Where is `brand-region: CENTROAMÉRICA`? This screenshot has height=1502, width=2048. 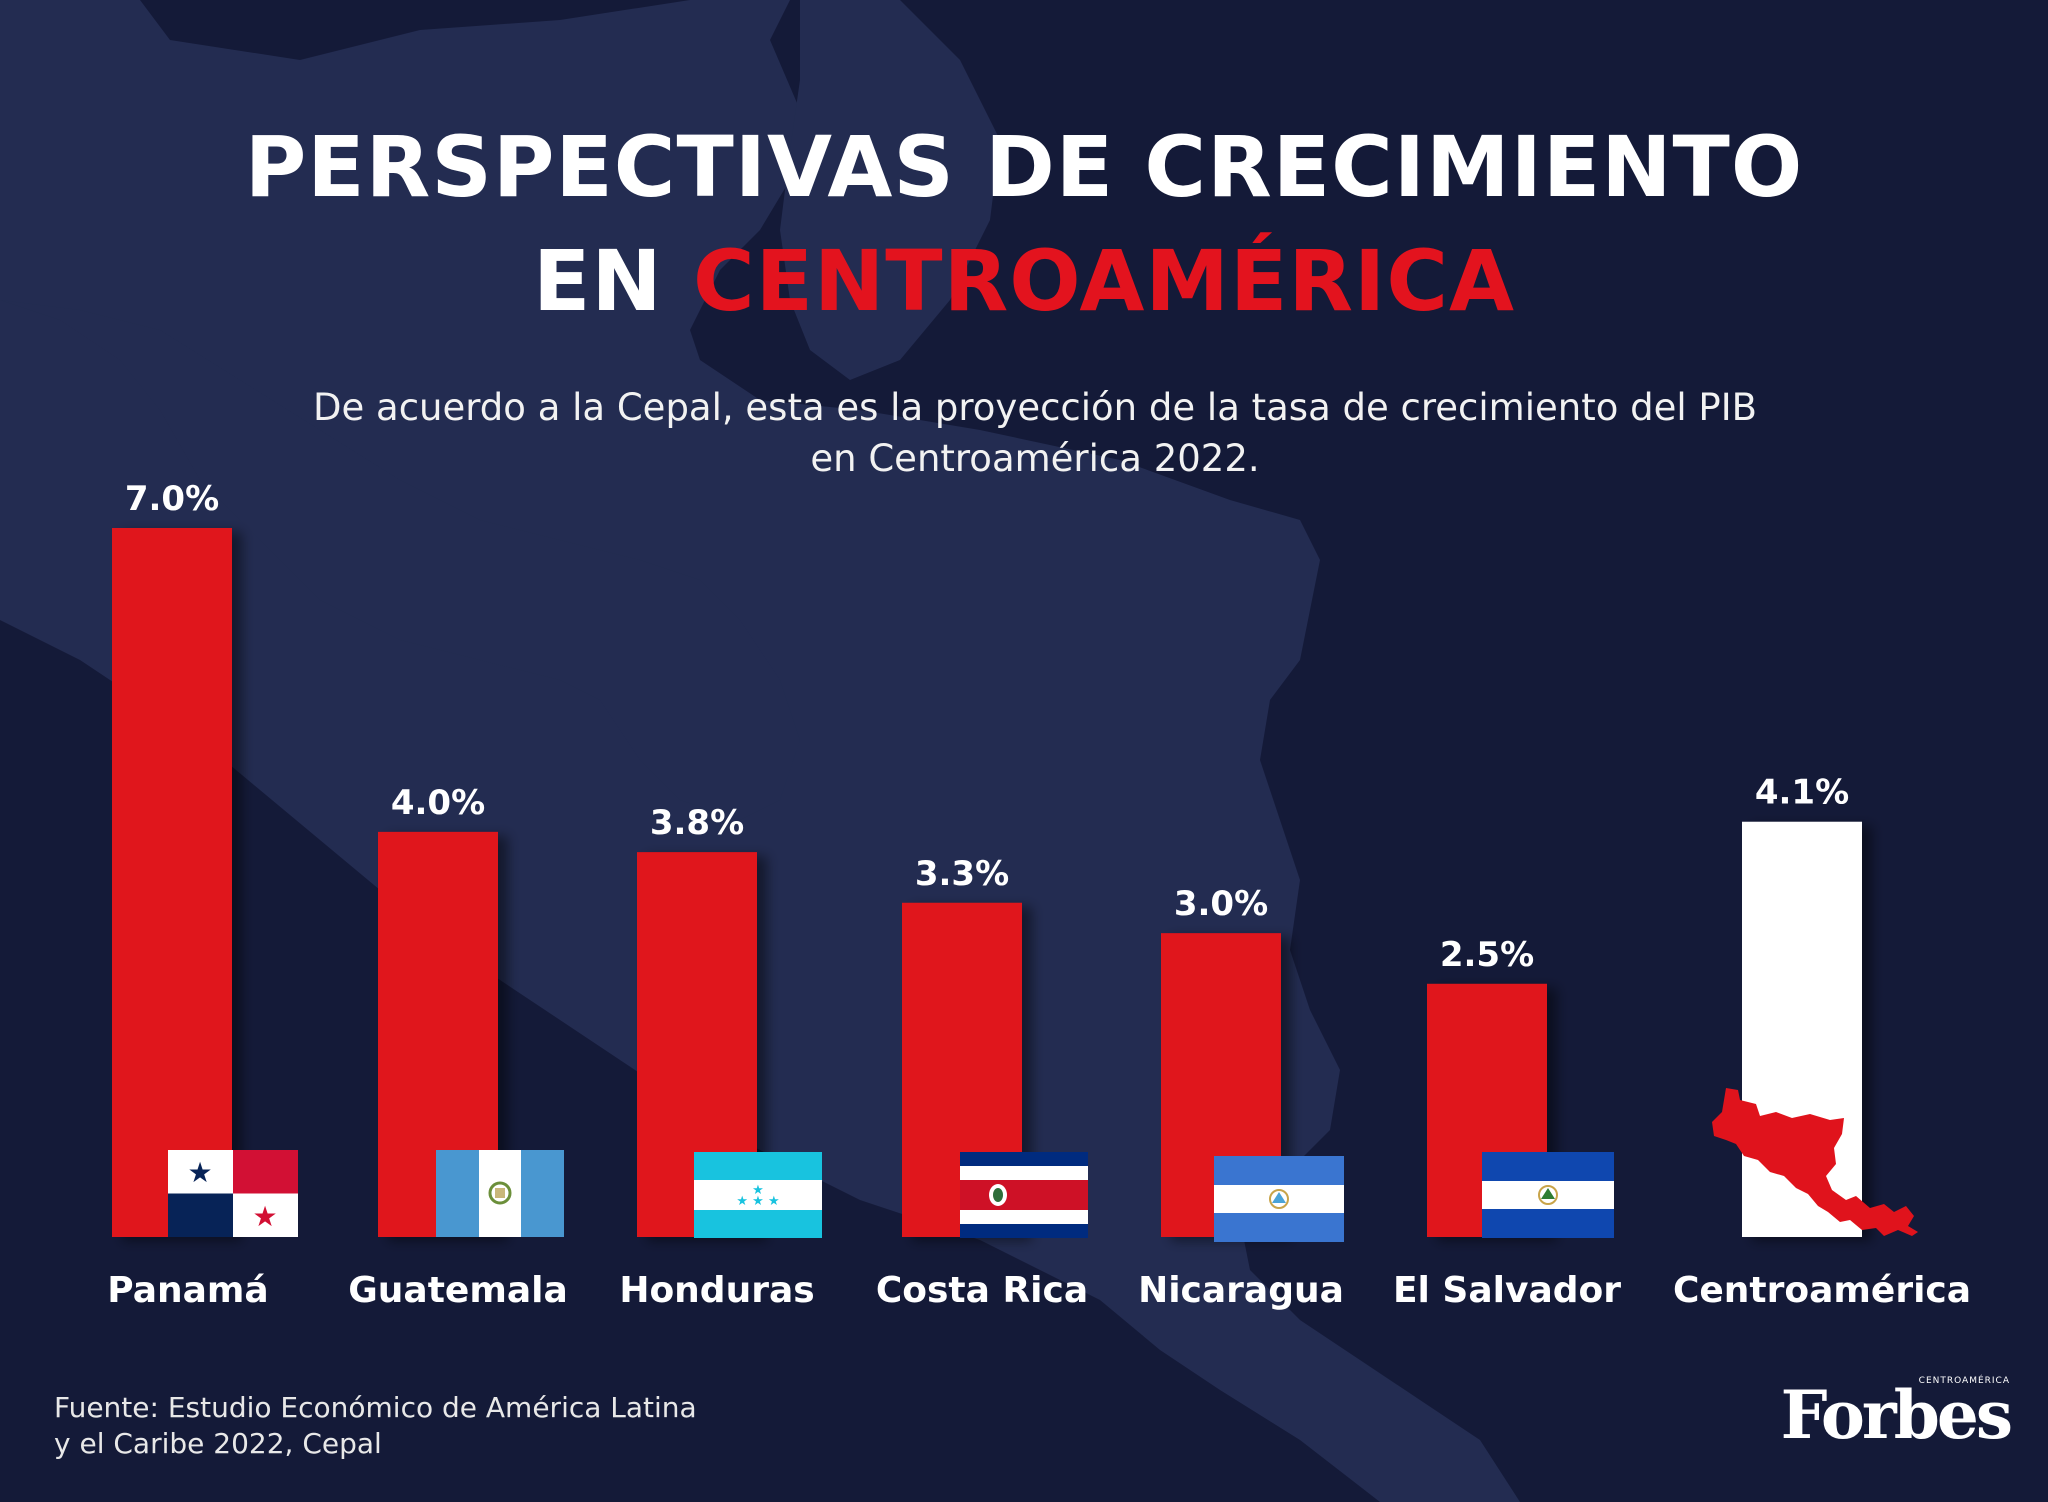 brand-region: CENTROAMÉRICA is located at coordinates (1964, 1381).